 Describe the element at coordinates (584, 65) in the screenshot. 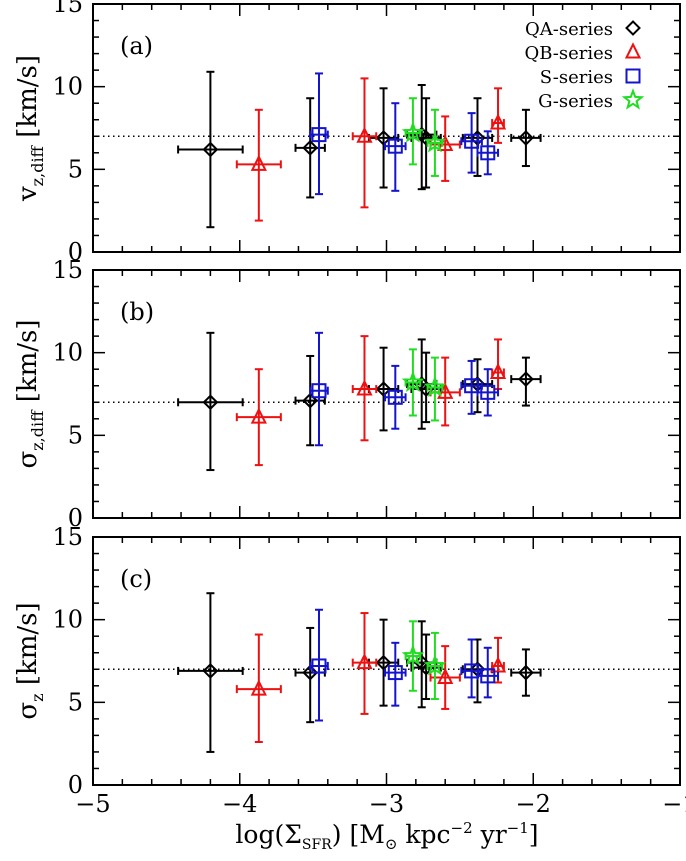

I see `legend: QA-series QB-series S-series G-series` at that location.